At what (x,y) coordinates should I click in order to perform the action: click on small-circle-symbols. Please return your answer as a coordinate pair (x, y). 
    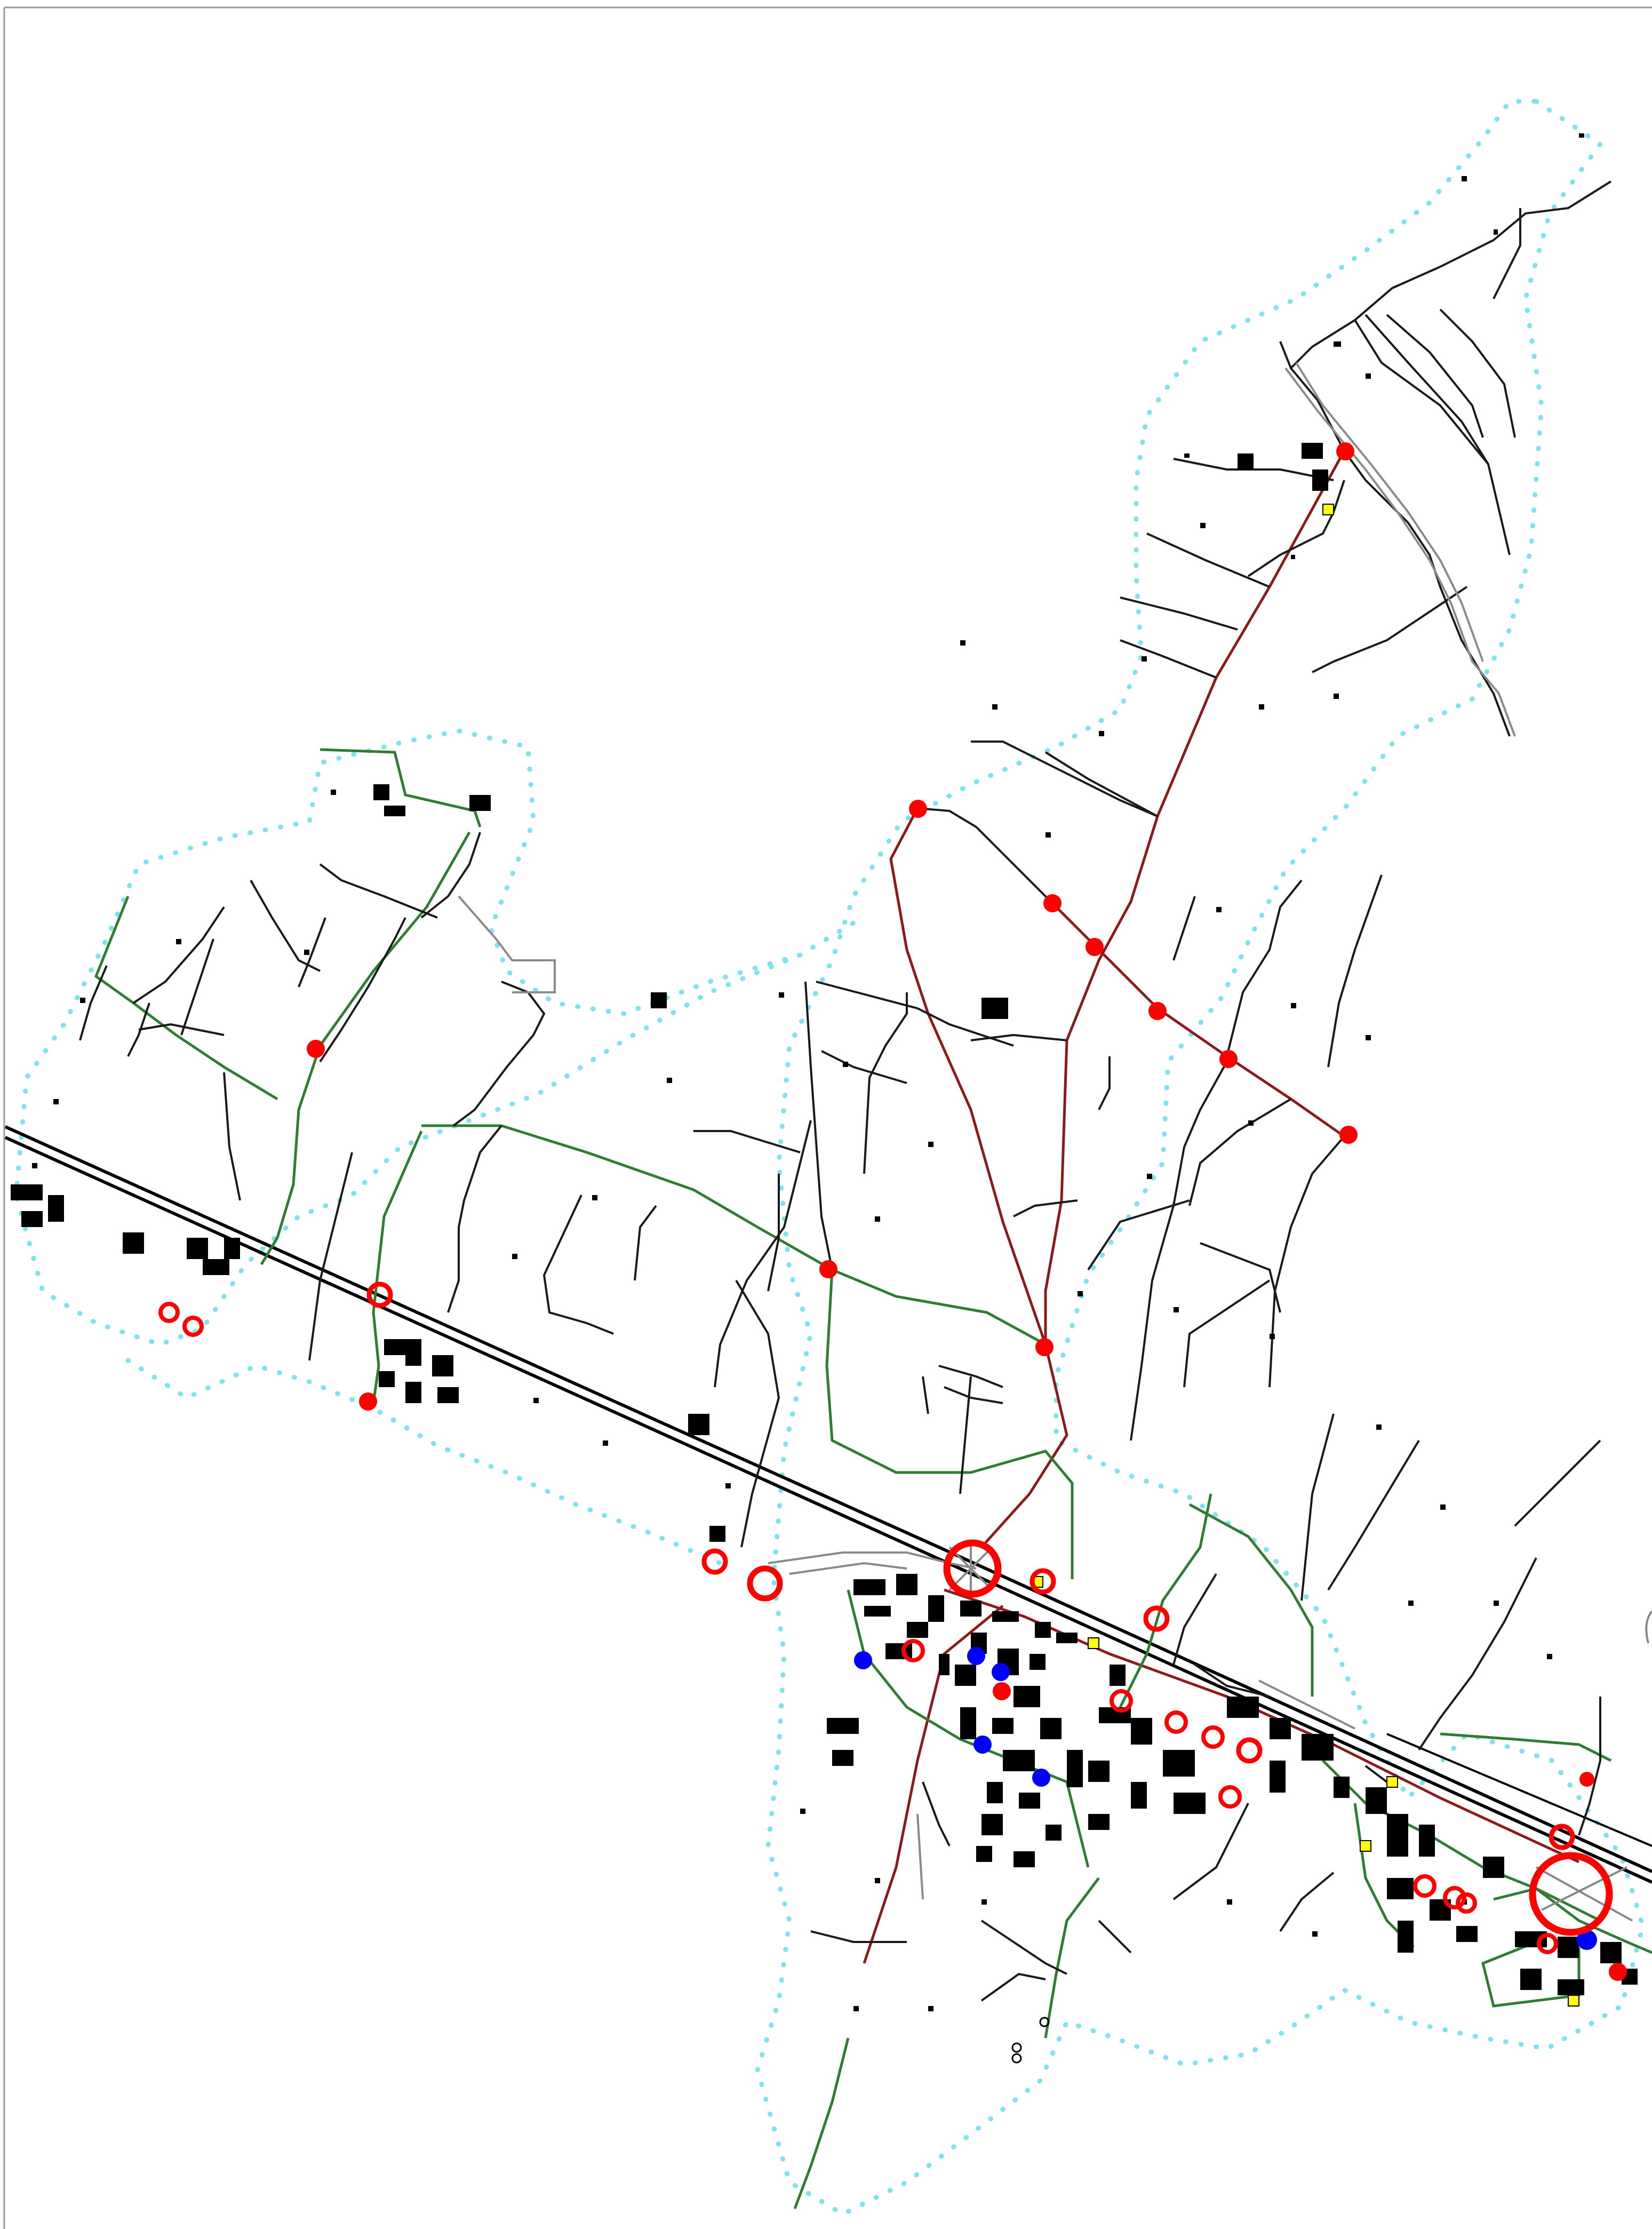
    Looking at the image, I should click on (1030, 2040).